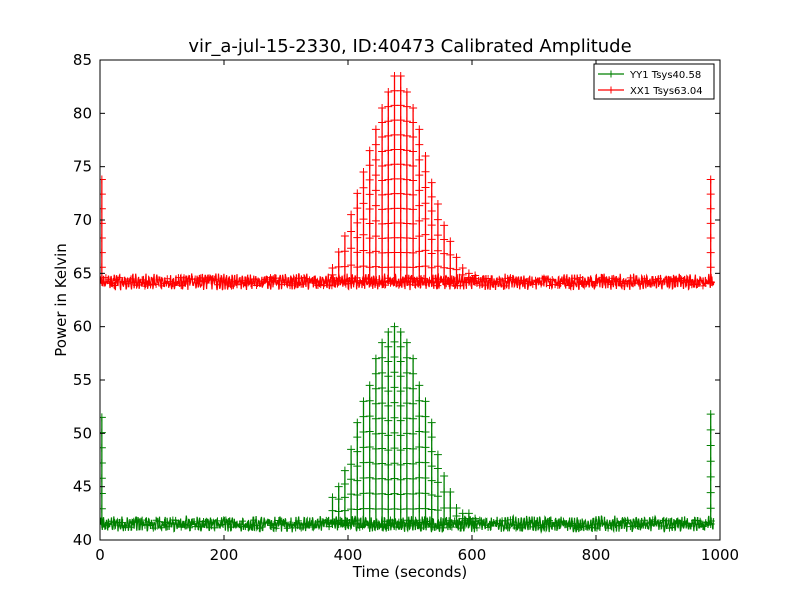 The image size is (800, 600). I want to click on y-tick-label: 60, so click(82, 327).